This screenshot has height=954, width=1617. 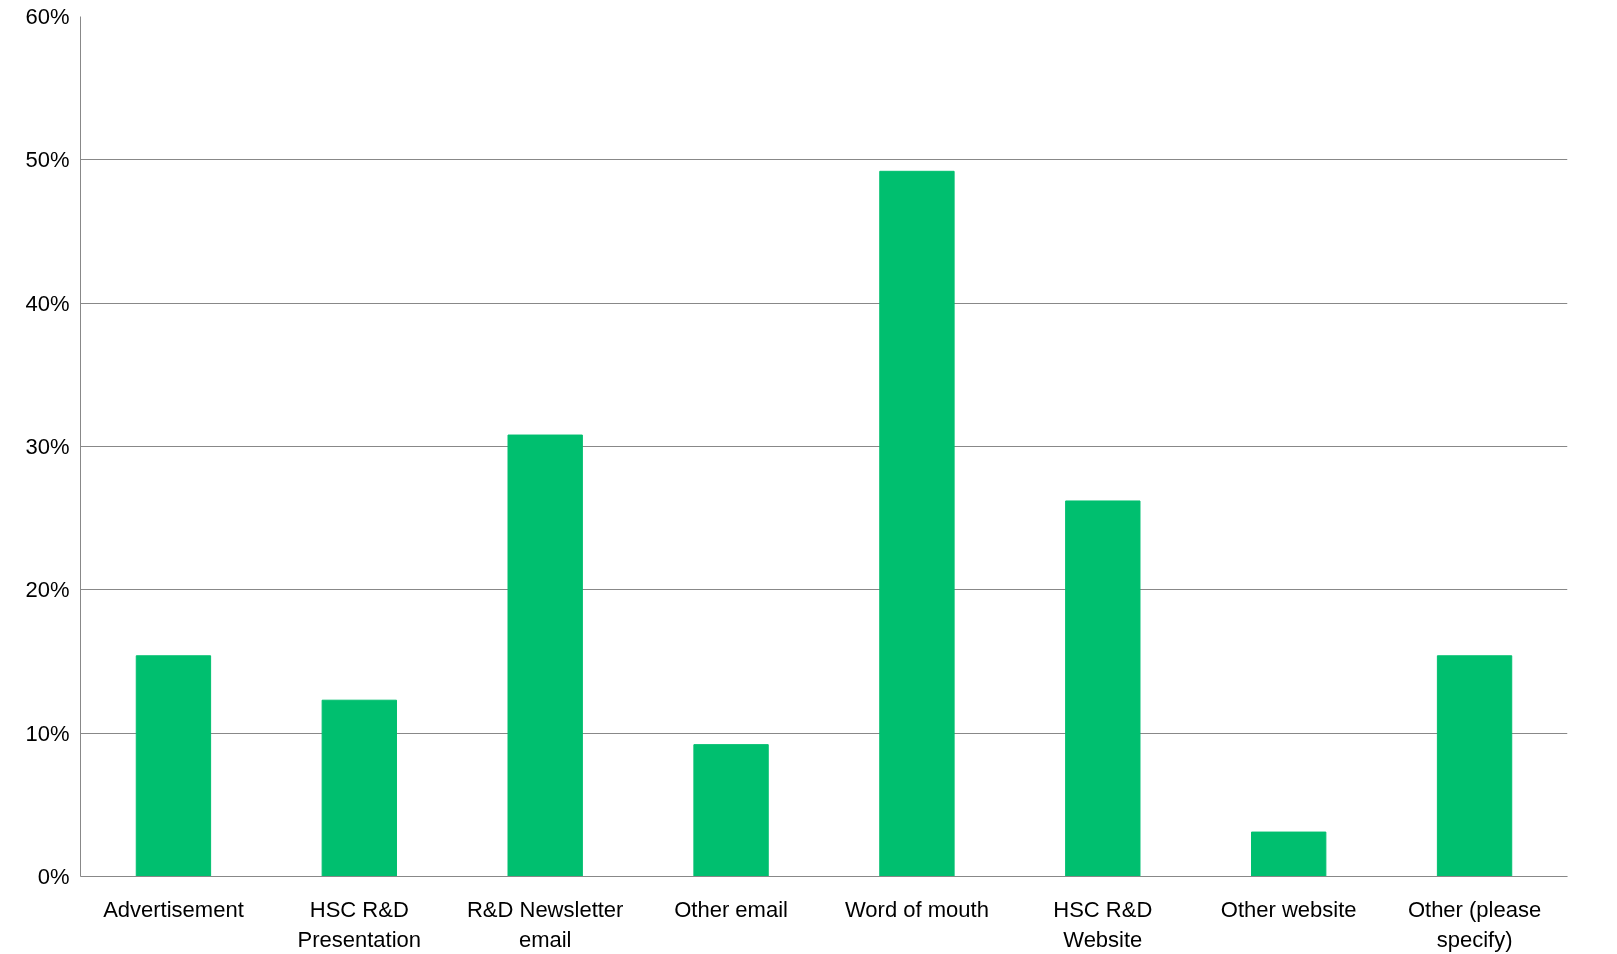 I want to click on y-tick-label: 10%, so click(x=47, y=733).